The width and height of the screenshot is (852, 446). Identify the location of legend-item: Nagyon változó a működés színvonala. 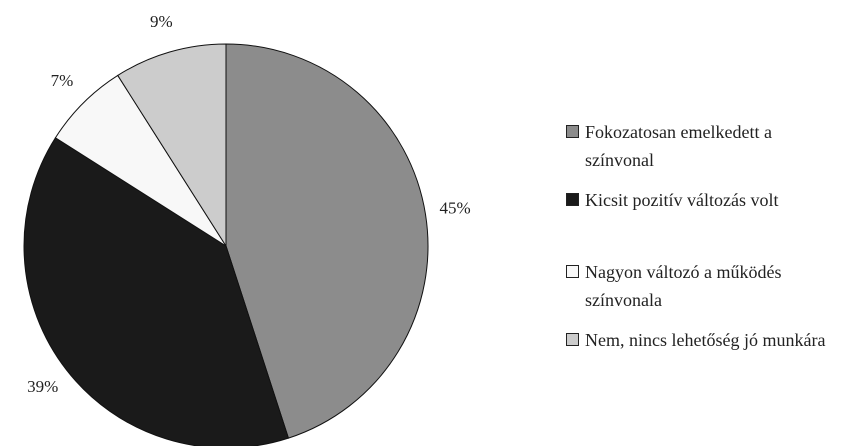
(701, 286).